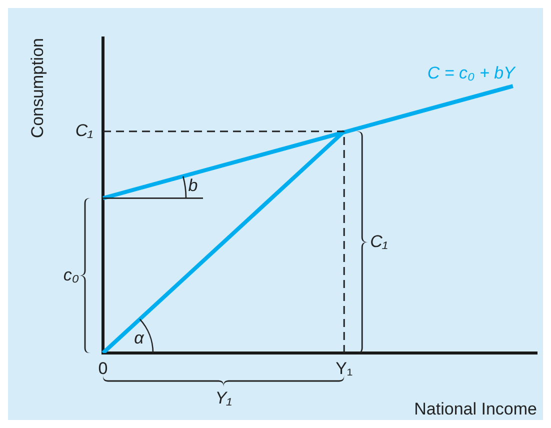  What do you see at coordinates (193, 185) in the screenshot?
I see `annotation: b` at bounding box center [193, 185].